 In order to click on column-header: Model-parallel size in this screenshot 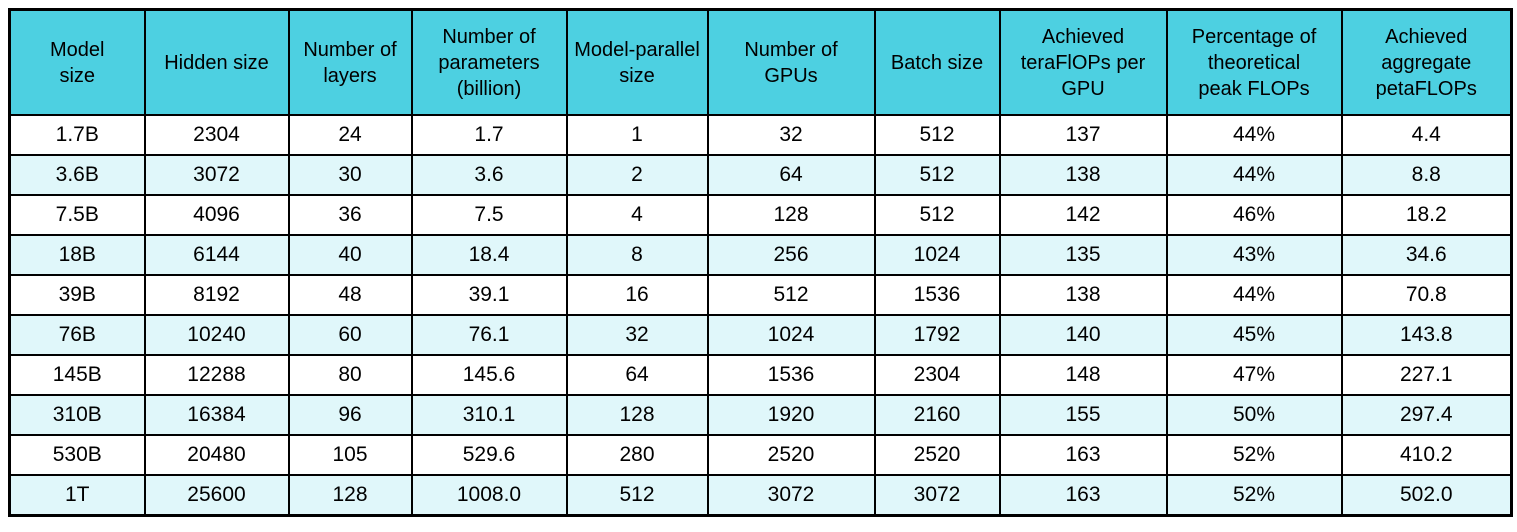, I will do `click(637, 62)`.